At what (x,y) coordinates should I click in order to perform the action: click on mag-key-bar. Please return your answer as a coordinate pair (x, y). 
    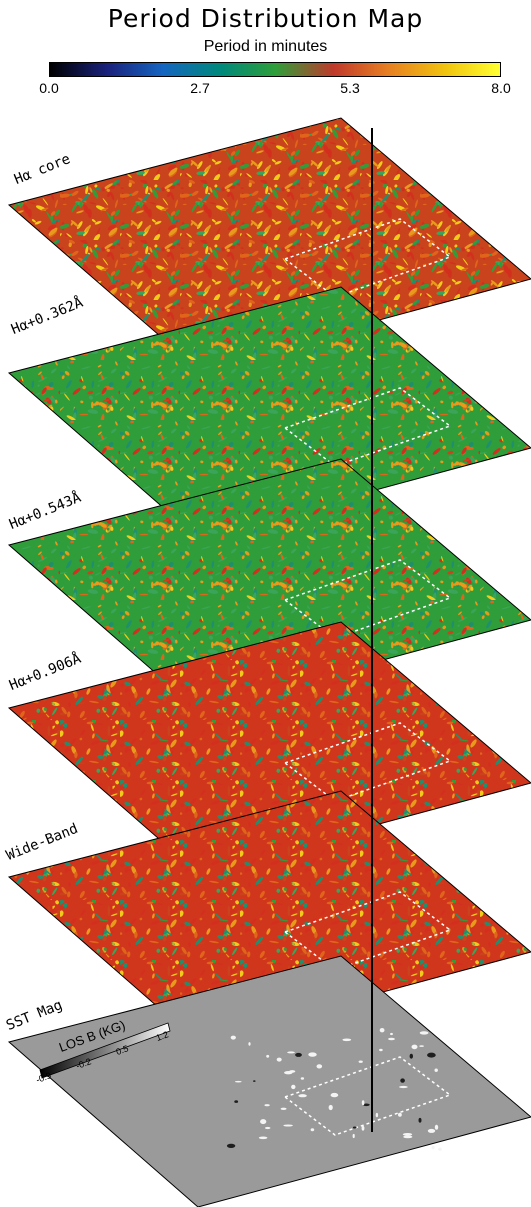
    Looking at the image, I should click on (105, 1050).